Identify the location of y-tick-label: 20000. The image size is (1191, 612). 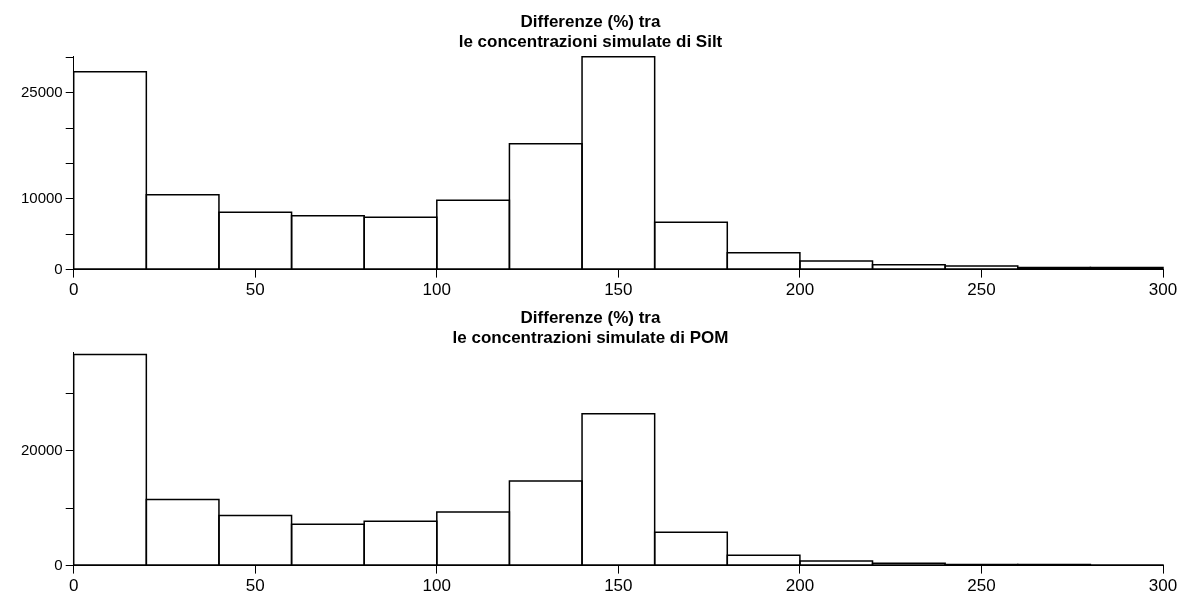
(41, 449).